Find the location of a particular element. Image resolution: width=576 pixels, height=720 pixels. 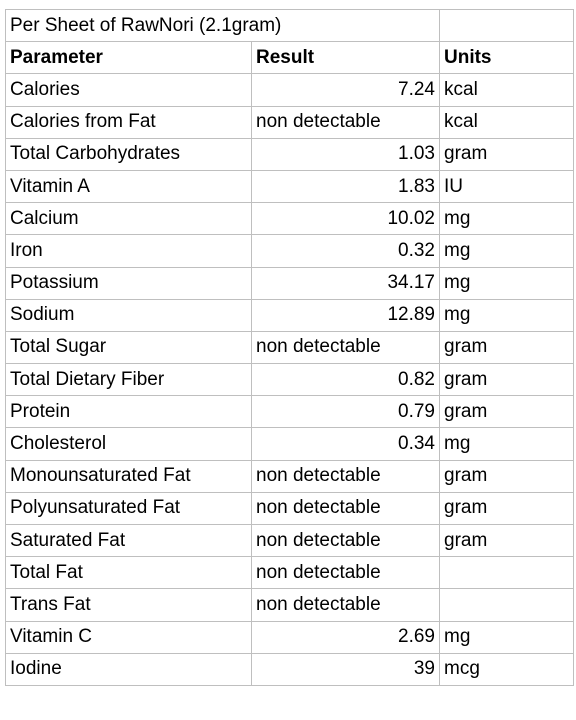

result-cell: 12.89 is located at coordinates (345, 315).